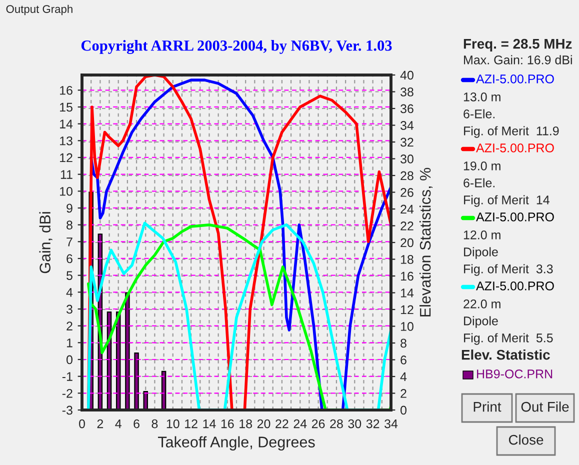 This screenshot has height=465, width=579. I want to click on y-tick-label: 14, so click(66, 124).